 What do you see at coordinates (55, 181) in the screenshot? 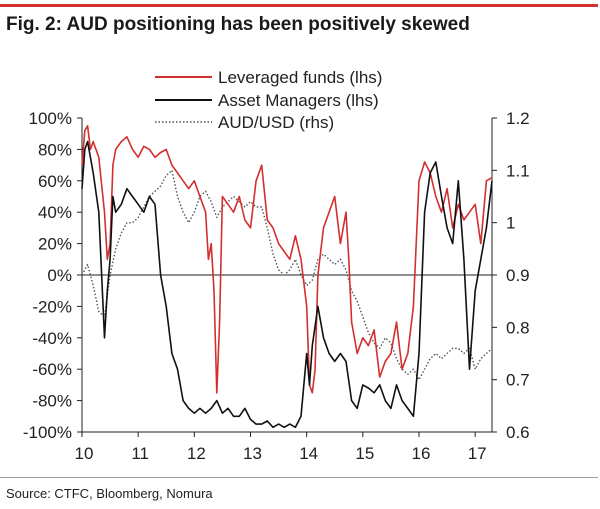
I see `left-tick-label: 60%` at bounding box center [55, 181].